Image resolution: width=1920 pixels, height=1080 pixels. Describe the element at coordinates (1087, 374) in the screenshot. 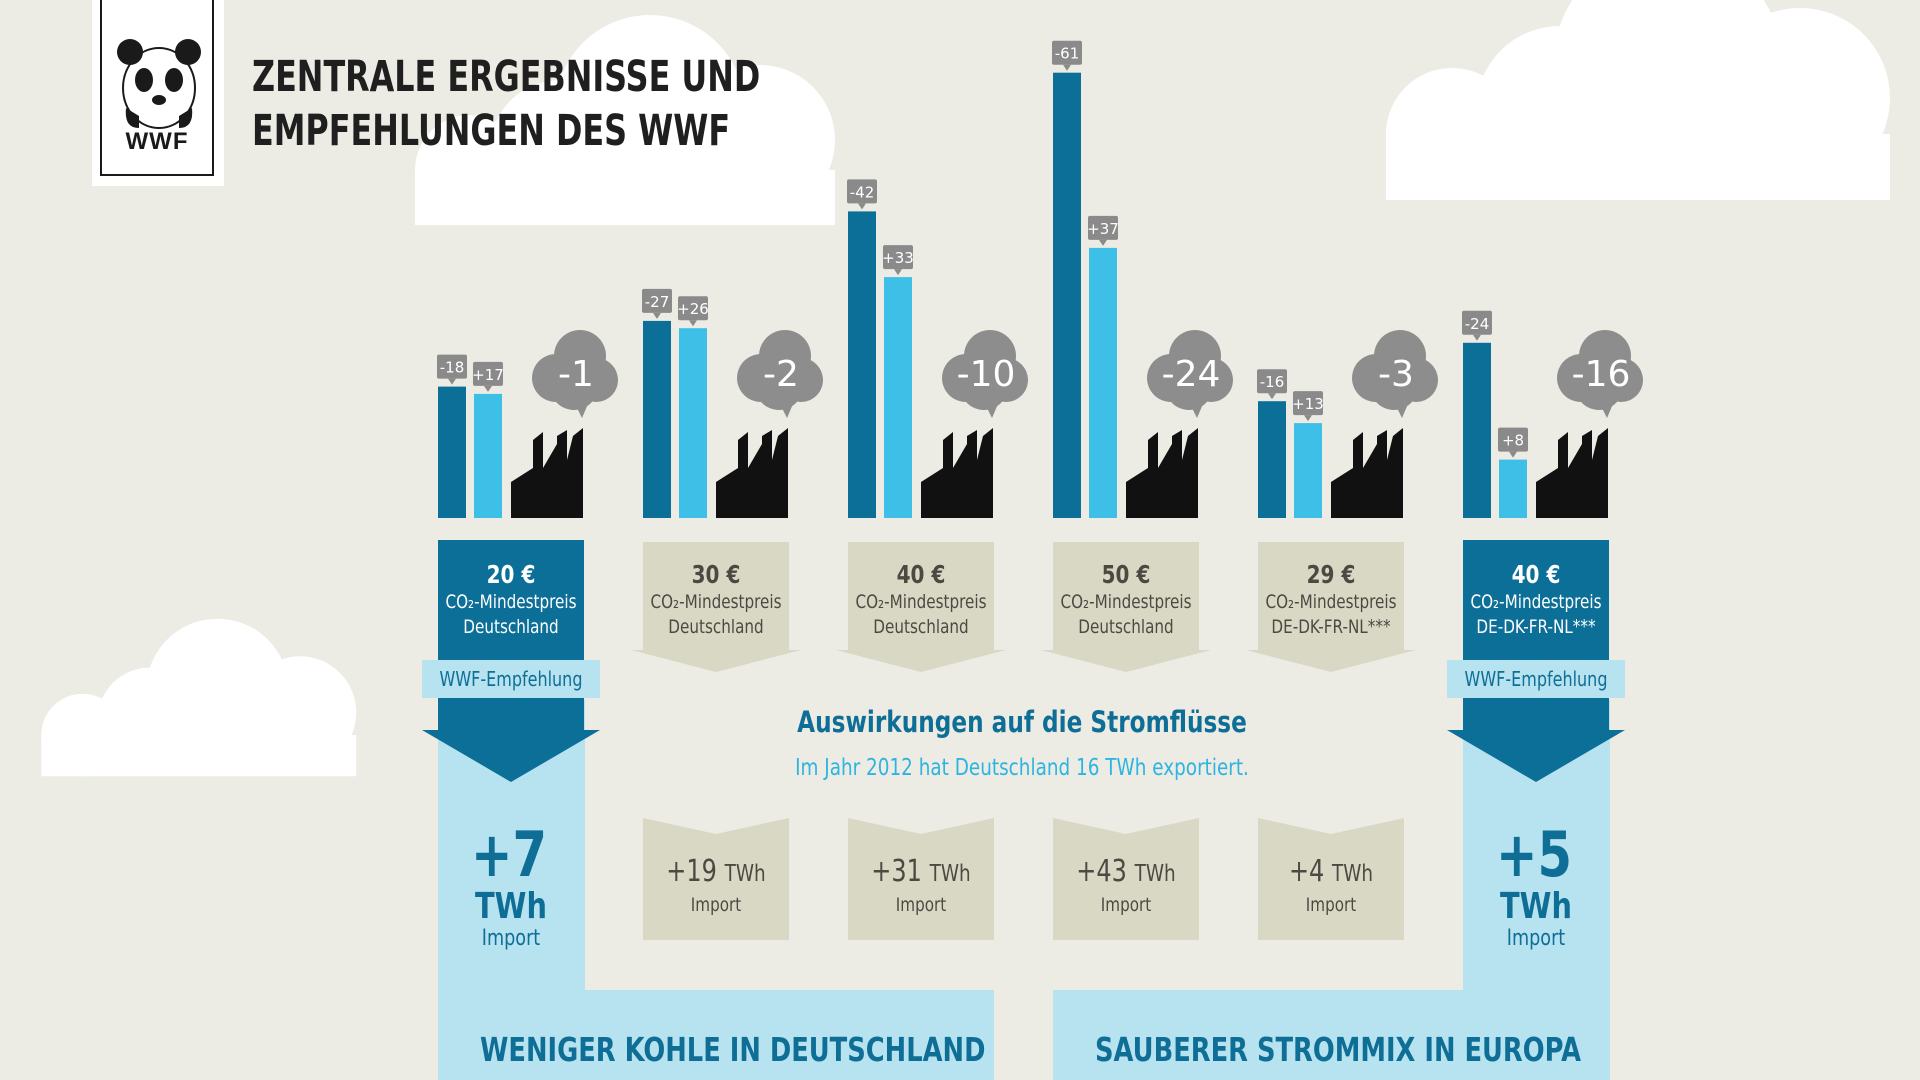

I see `co2-clouds: -1 -2 -10 -24 -3 -16` at that location.